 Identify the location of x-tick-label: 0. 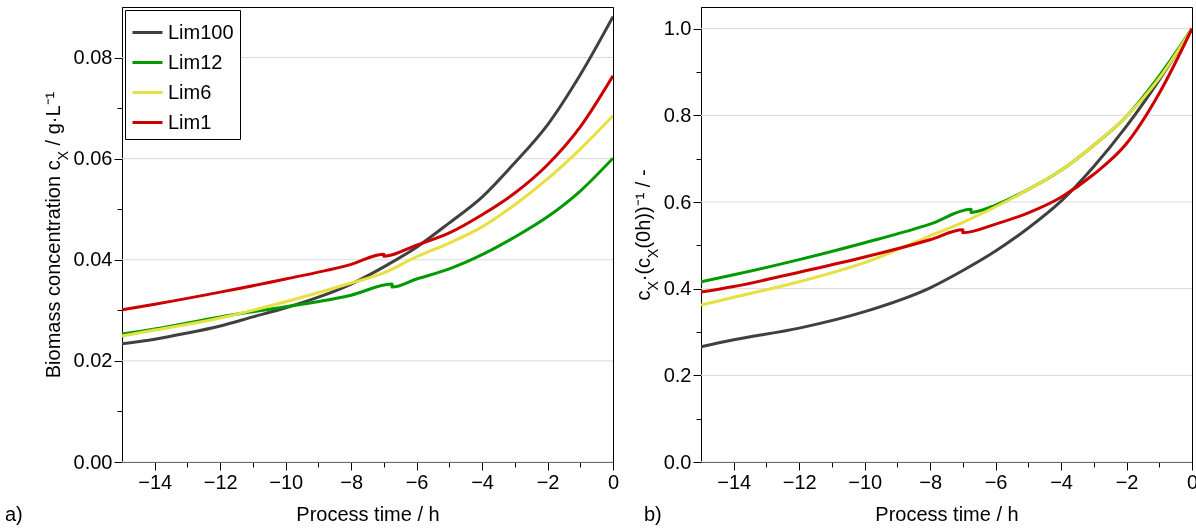
(613, 481).